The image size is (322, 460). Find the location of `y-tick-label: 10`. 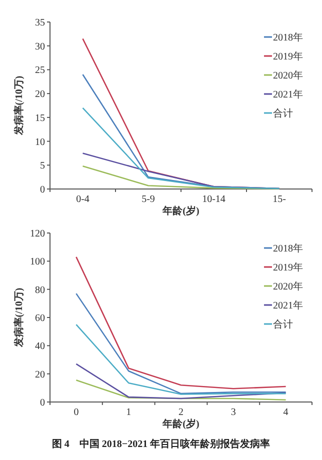

y-tick-label: 10 is located at coordinates (40, 142).